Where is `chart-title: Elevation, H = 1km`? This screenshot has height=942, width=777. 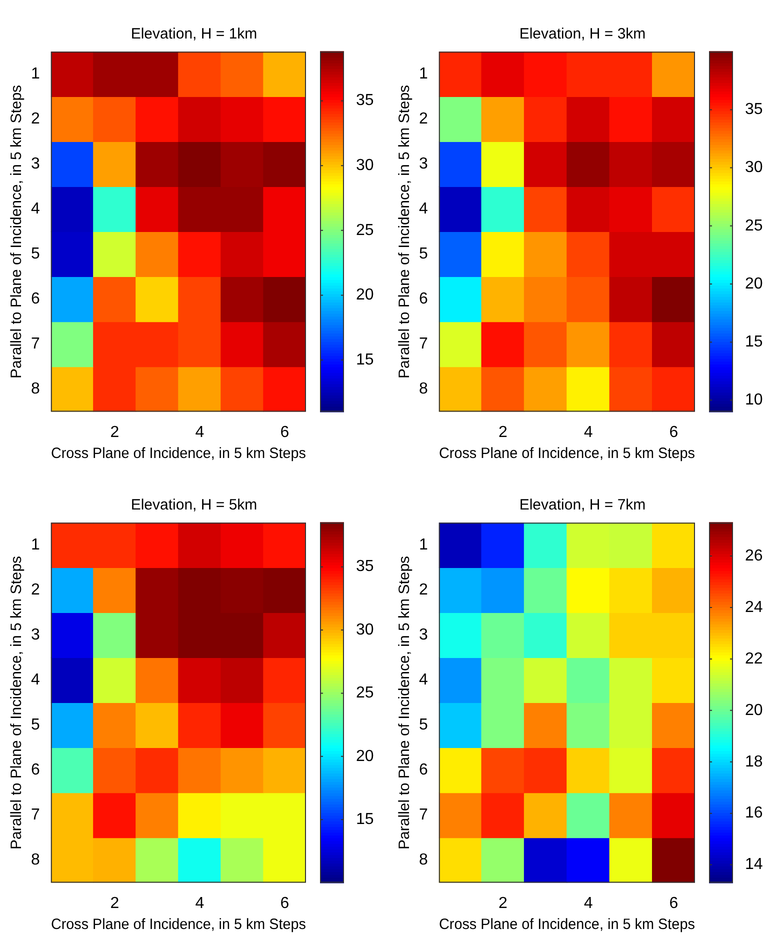 chart-title: Elevation, H = 1km is located at coordinates (194, 34).